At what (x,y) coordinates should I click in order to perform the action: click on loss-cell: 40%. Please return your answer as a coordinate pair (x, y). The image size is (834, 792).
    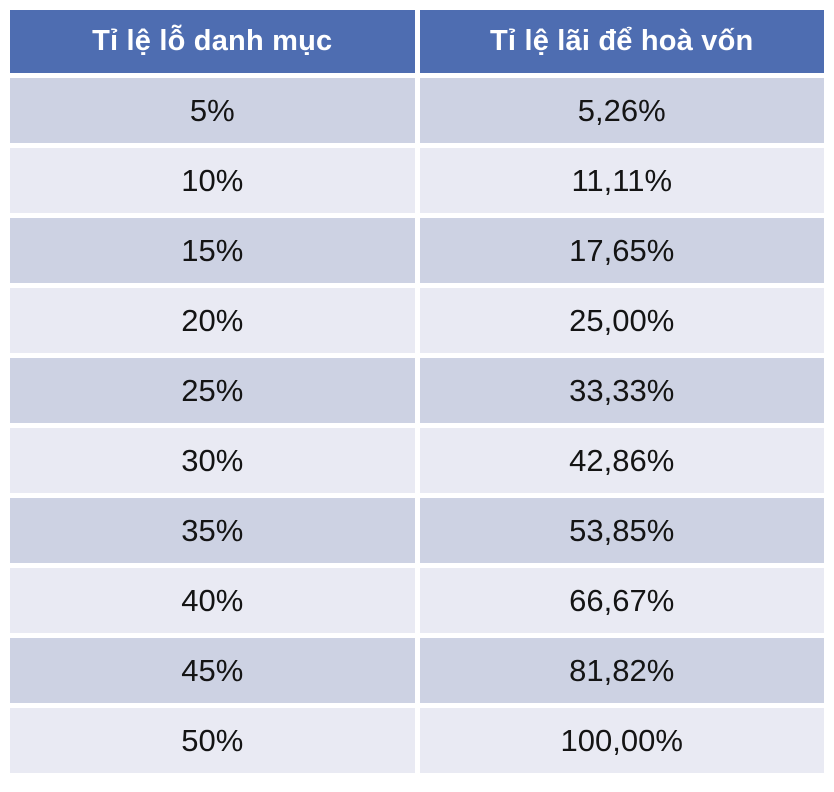
    Looking at the image, I should click on (212, 600).